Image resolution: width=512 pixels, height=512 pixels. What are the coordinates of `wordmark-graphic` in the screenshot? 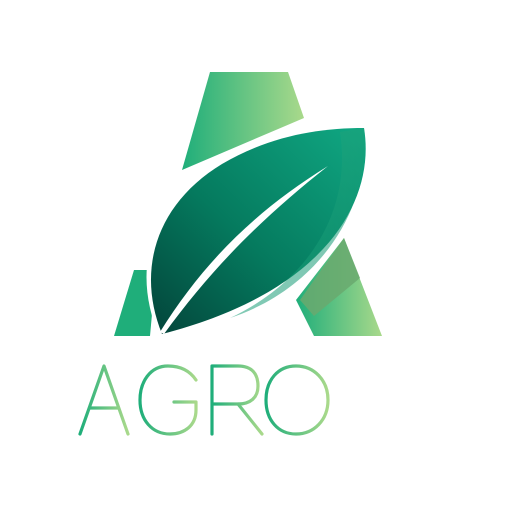 It's located at (204, 400).